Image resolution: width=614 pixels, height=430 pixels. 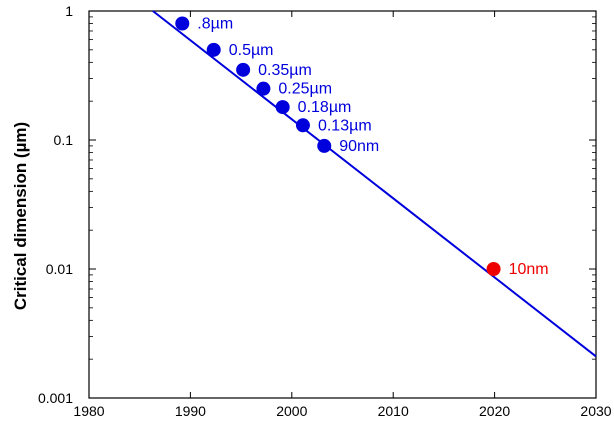 I want to click on y-tick-label: 1, so click(x=69, y=11).